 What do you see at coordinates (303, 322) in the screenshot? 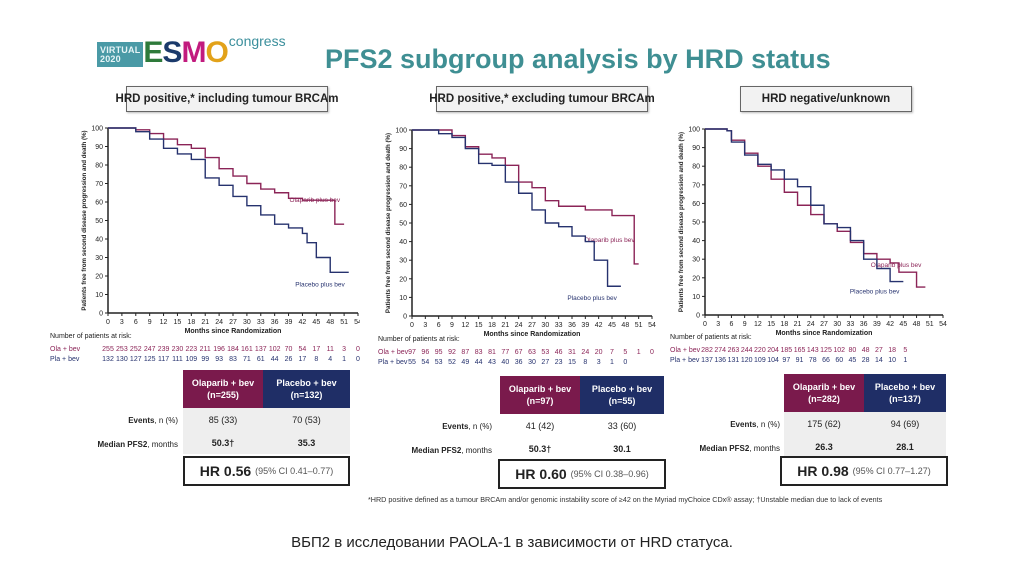
I see `x-tick-label: 42` at bounding box center [303, 322].